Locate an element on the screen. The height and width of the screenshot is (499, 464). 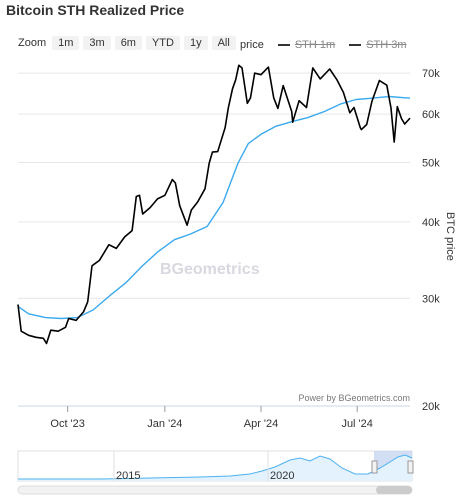
zoom-ytd-button: YTD is located at coordinates (162, 43).